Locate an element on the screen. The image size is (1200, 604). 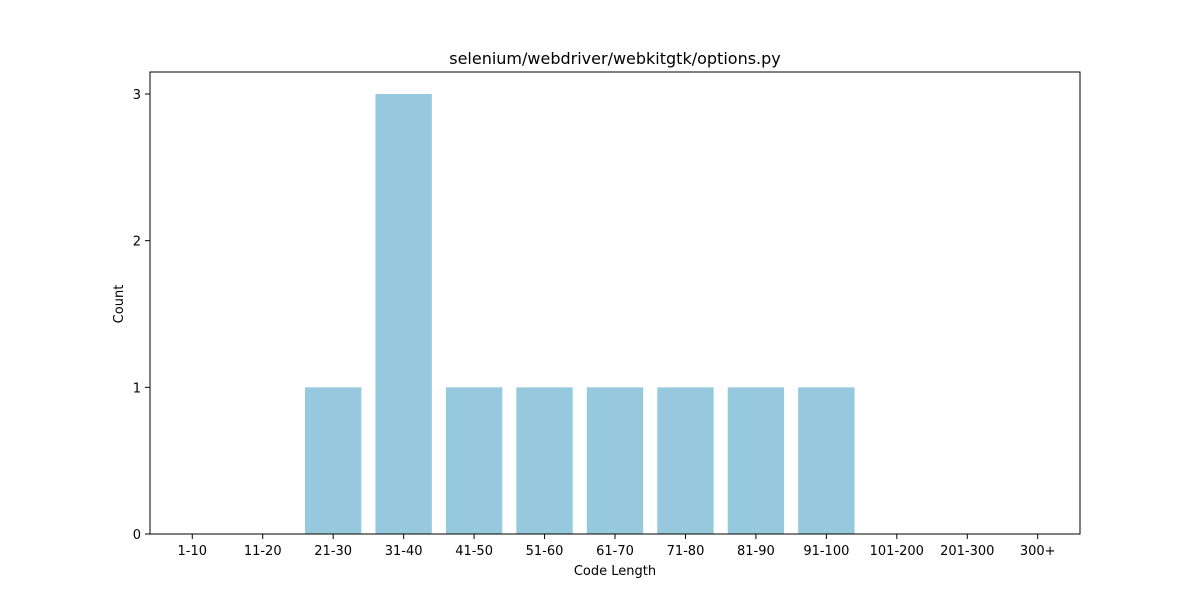
y-tick-label: 2 is located at coordinates (137, 242).